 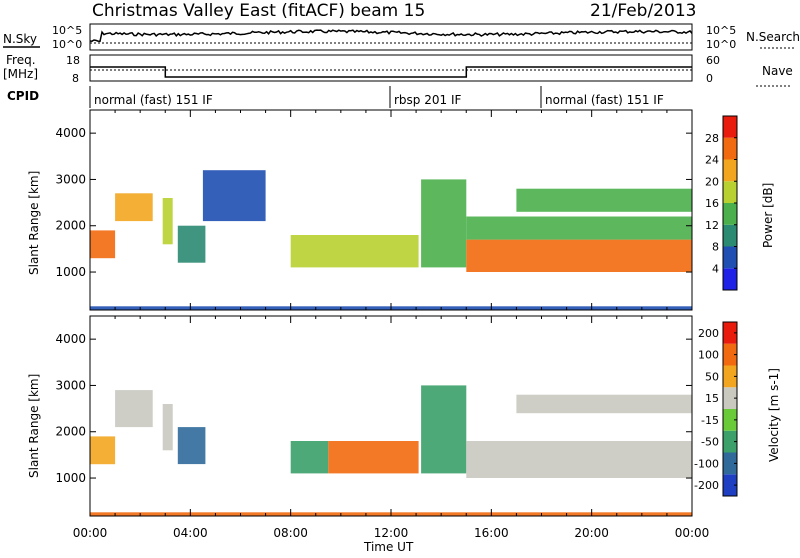 I want to click on nave-label: Nave, so click(x=777, y=71).